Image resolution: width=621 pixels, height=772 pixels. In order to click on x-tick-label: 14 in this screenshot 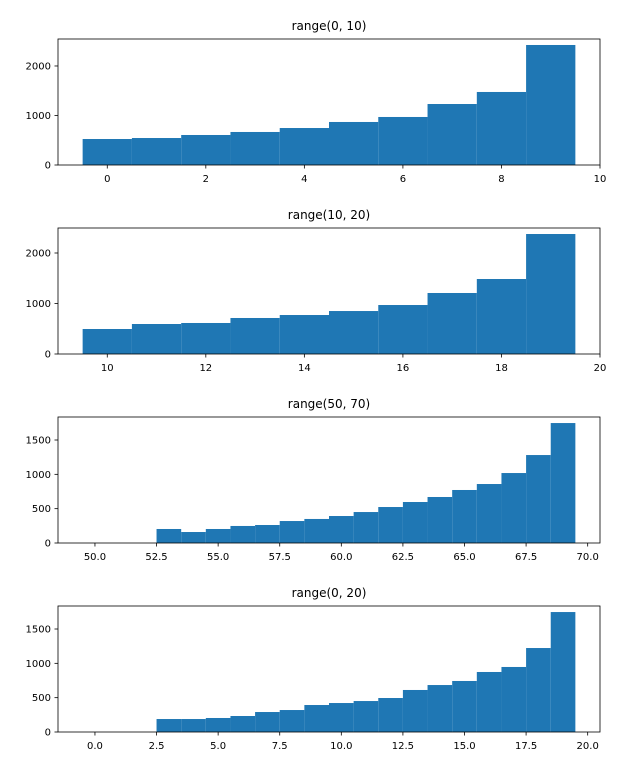, I will do `click(304, 368)`.